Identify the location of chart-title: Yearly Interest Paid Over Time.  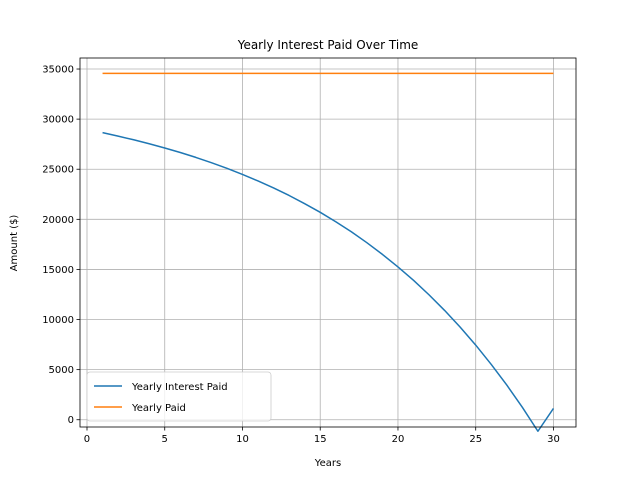
(328, 45).